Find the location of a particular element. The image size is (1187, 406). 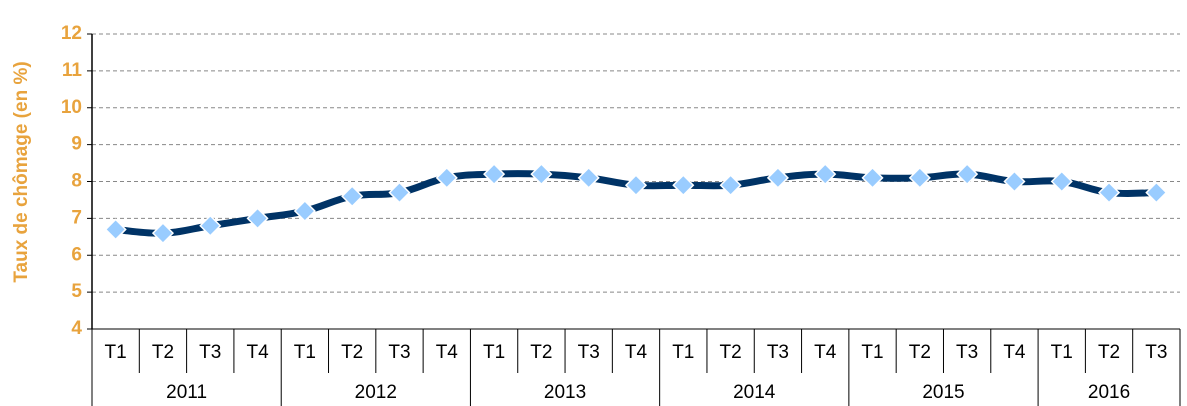

y-tick-label: 10 is located at coordinates (71, 107).